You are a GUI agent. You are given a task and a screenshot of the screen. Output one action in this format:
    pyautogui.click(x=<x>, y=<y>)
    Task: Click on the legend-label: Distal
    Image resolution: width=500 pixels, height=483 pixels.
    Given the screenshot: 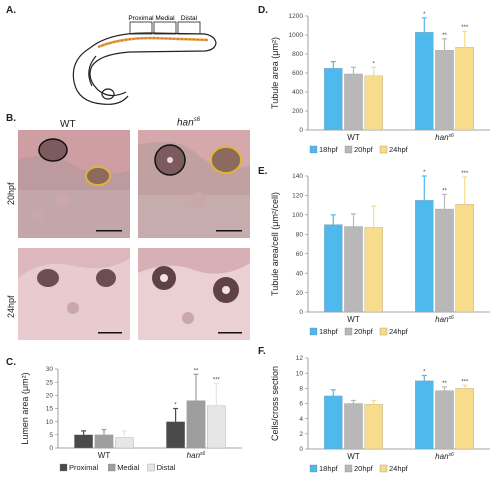 What is the action you would take?
    pyautogui.click(x=166, y=467)
    